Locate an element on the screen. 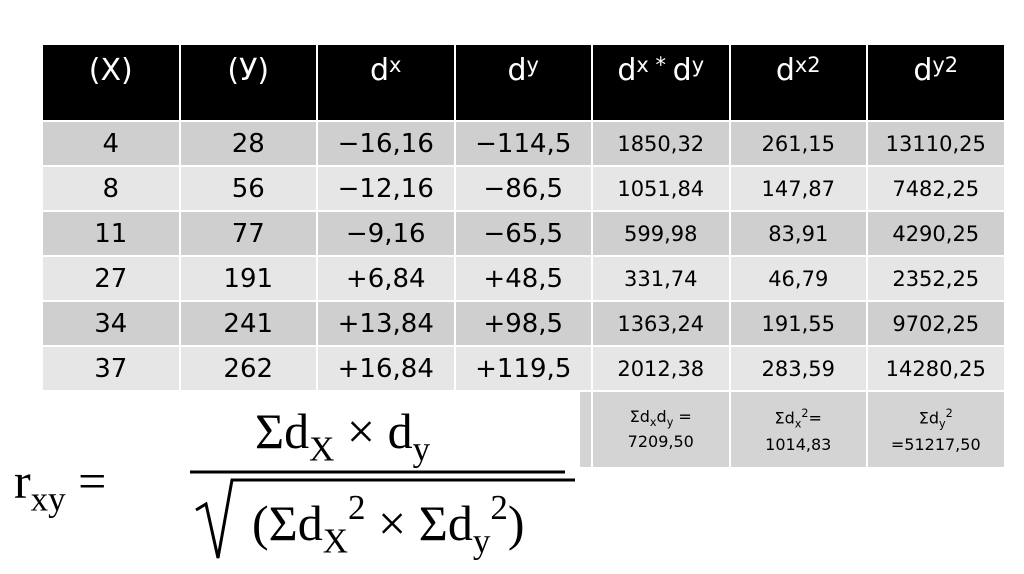 This screenshot has width=1024, height=574. text-segment: 1014,83 is located at coordinates (798, 444).